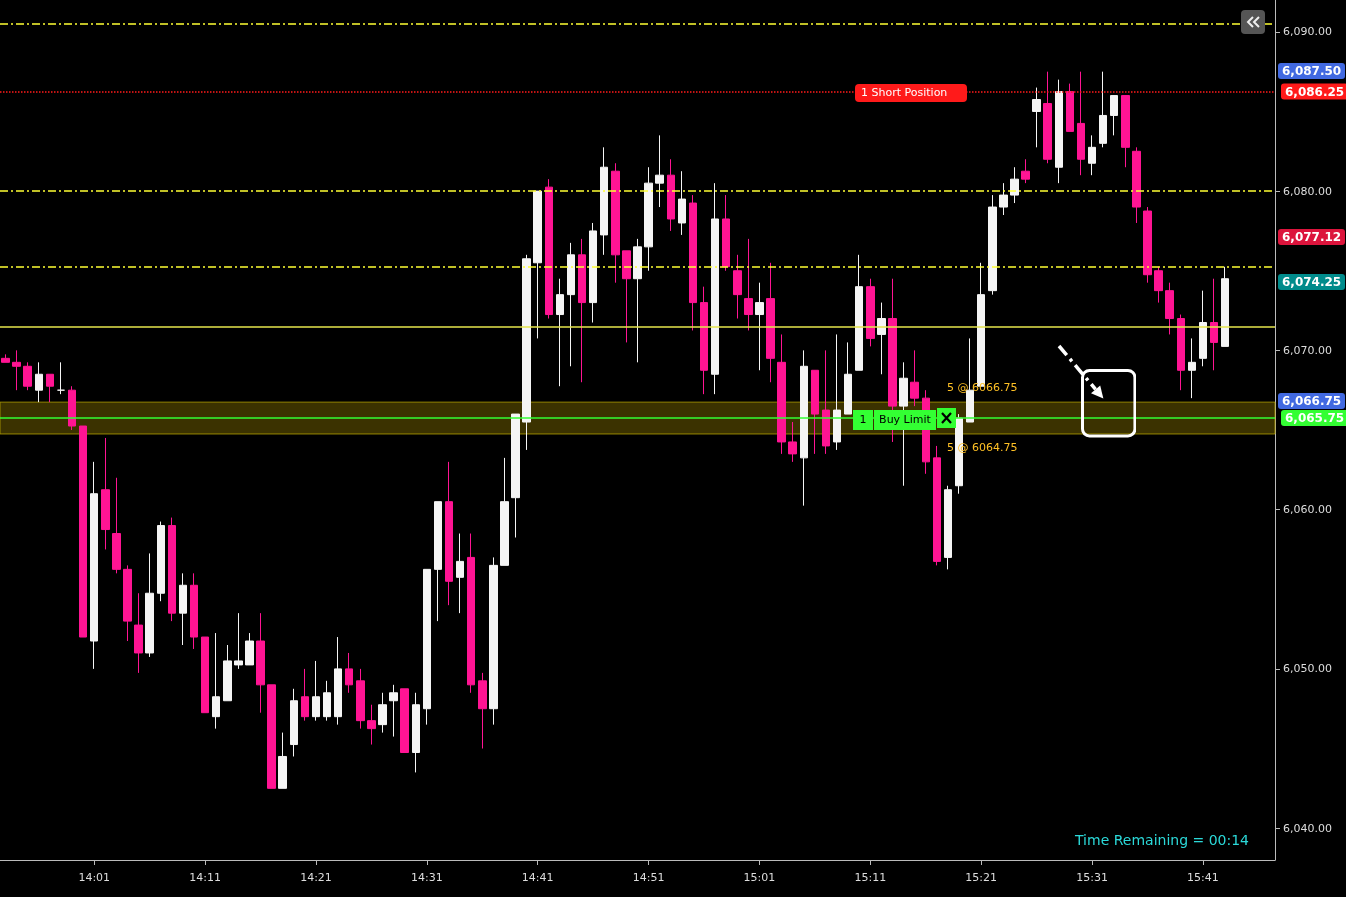 The height and width of the screenshot is (897, 1346). I want to click on annotation: Buy Limit, so click(905, 420).